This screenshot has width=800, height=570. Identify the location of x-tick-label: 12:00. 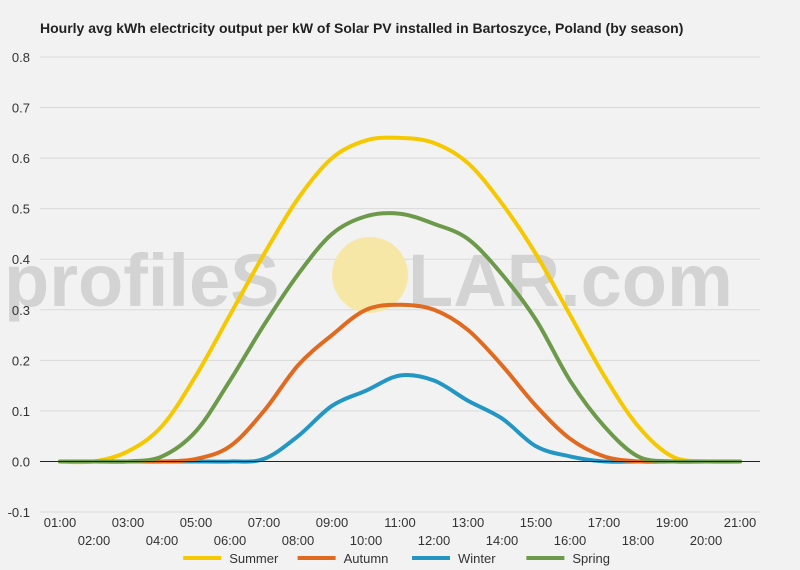
(434, 540).